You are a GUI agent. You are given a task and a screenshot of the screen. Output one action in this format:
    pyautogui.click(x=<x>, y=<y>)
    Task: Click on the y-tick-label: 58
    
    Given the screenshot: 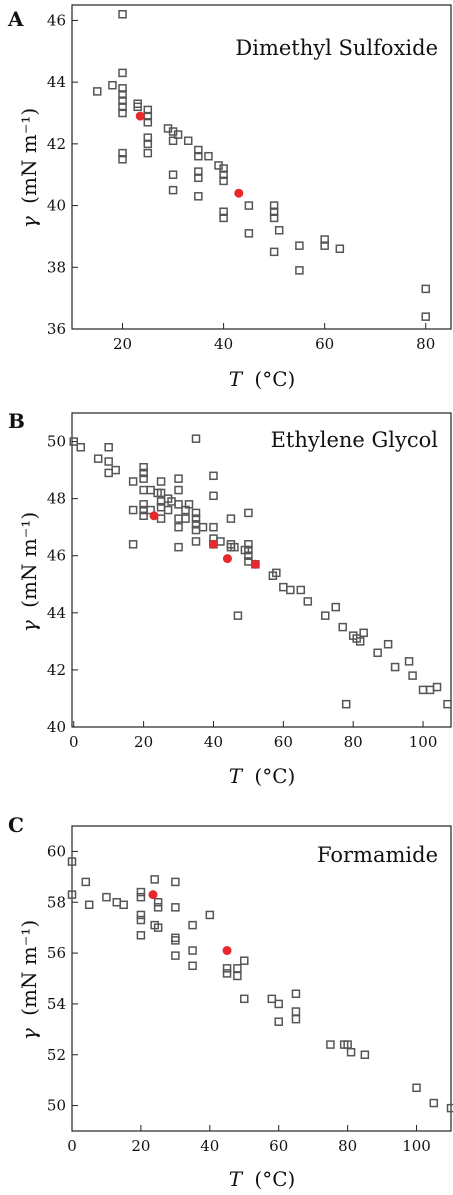 What is the action you would take?
    pyautogui.click(x=56, y=902)
    